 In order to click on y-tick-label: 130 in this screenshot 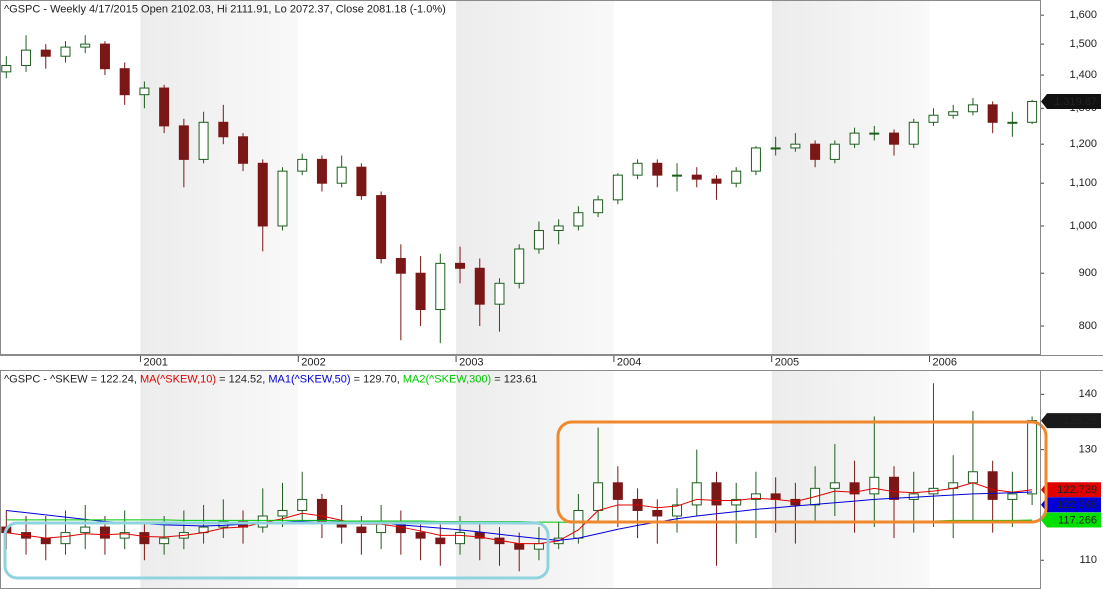, I will do `click(1088, 450)`.